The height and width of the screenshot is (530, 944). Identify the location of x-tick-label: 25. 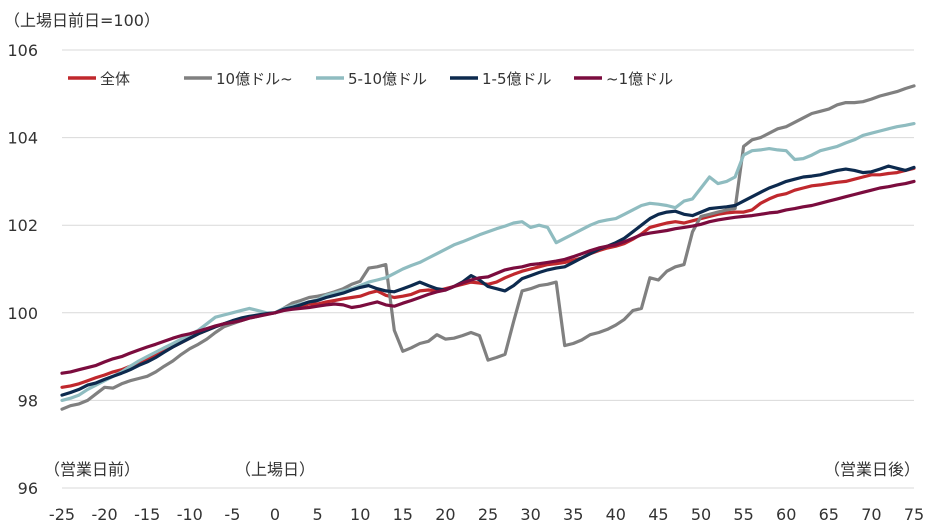
(488, 514).